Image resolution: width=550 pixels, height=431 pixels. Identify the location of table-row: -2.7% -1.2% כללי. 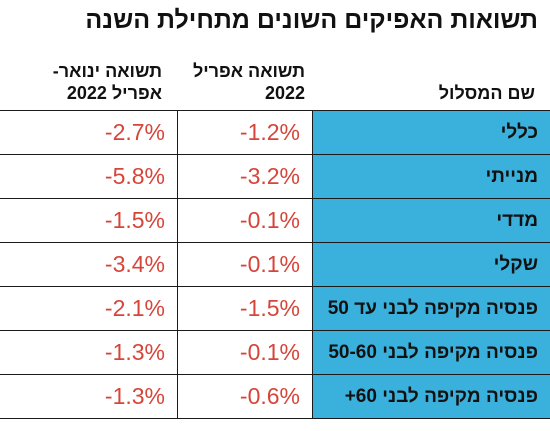
(275, 132).